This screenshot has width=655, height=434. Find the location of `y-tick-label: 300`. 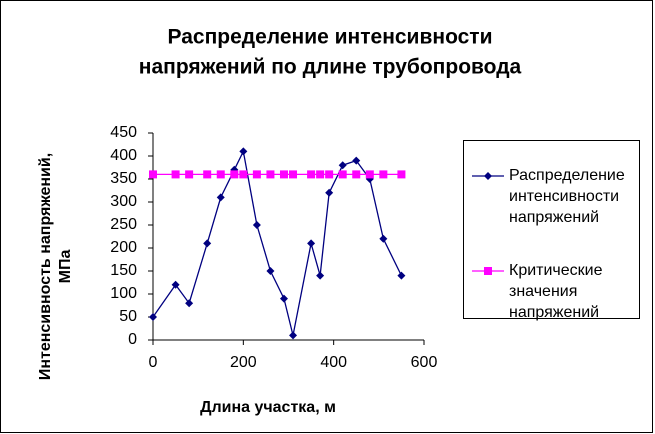

y-tick-label: 300 is located at coordinates (123, 201).